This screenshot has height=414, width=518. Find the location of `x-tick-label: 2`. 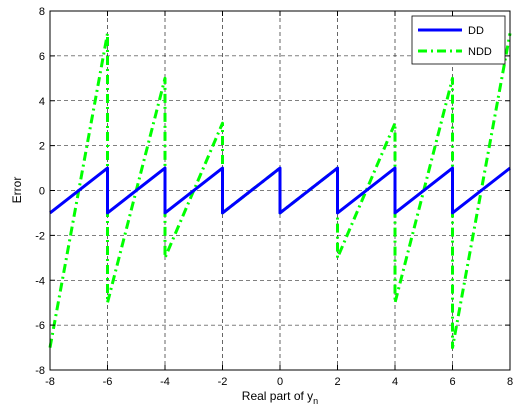

x-tick-label: 2 is located at coordinates (337, 382).